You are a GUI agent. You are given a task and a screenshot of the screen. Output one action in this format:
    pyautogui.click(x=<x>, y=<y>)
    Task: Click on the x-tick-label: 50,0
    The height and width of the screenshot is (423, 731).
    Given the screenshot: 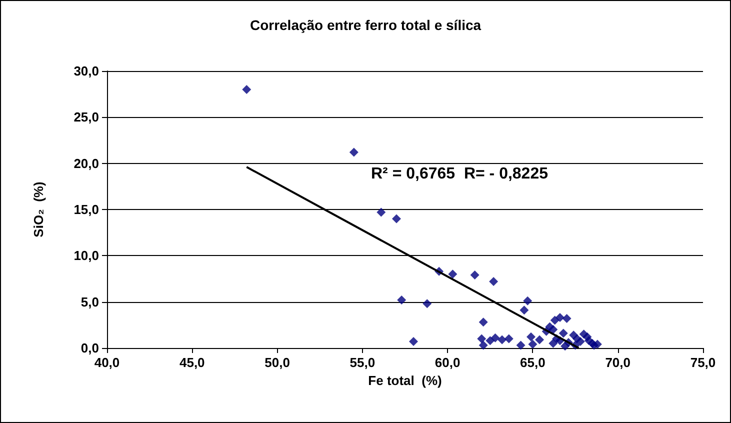 What is the action you would take?
    pyautogui.click(x=277, y=362)
    